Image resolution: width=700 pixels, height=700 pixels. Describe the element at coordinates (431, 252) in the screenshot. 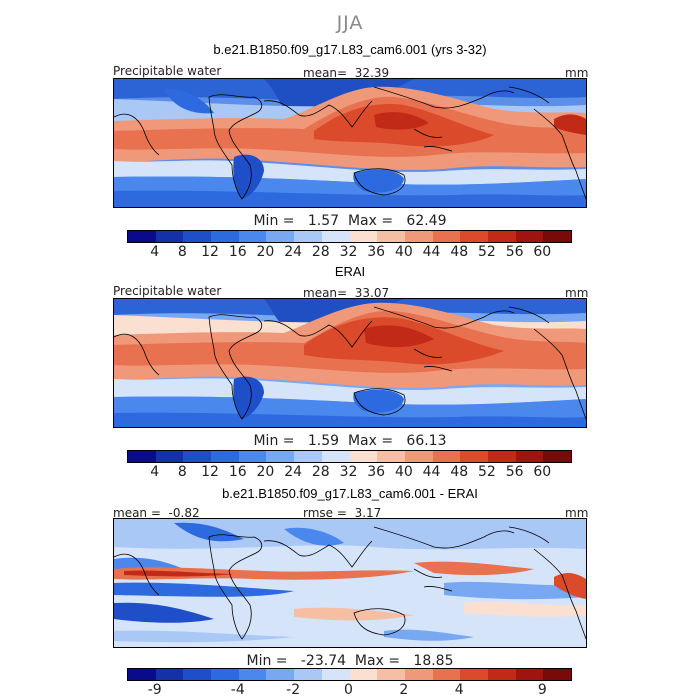

I see `panel1-colorbar-tick-label: 44` at that location.